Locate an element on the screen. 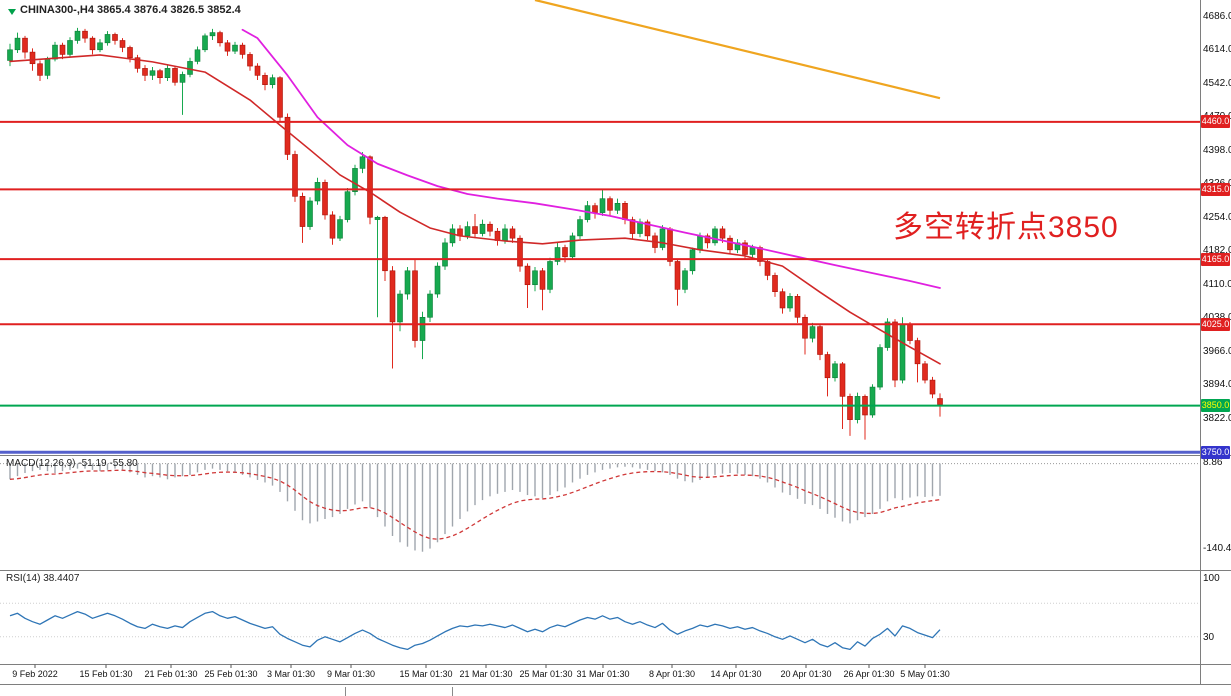 The height and width of the screenshot is (696, 1231). price-level-badge: 4165.0 is located at coordinates (1215, 259).